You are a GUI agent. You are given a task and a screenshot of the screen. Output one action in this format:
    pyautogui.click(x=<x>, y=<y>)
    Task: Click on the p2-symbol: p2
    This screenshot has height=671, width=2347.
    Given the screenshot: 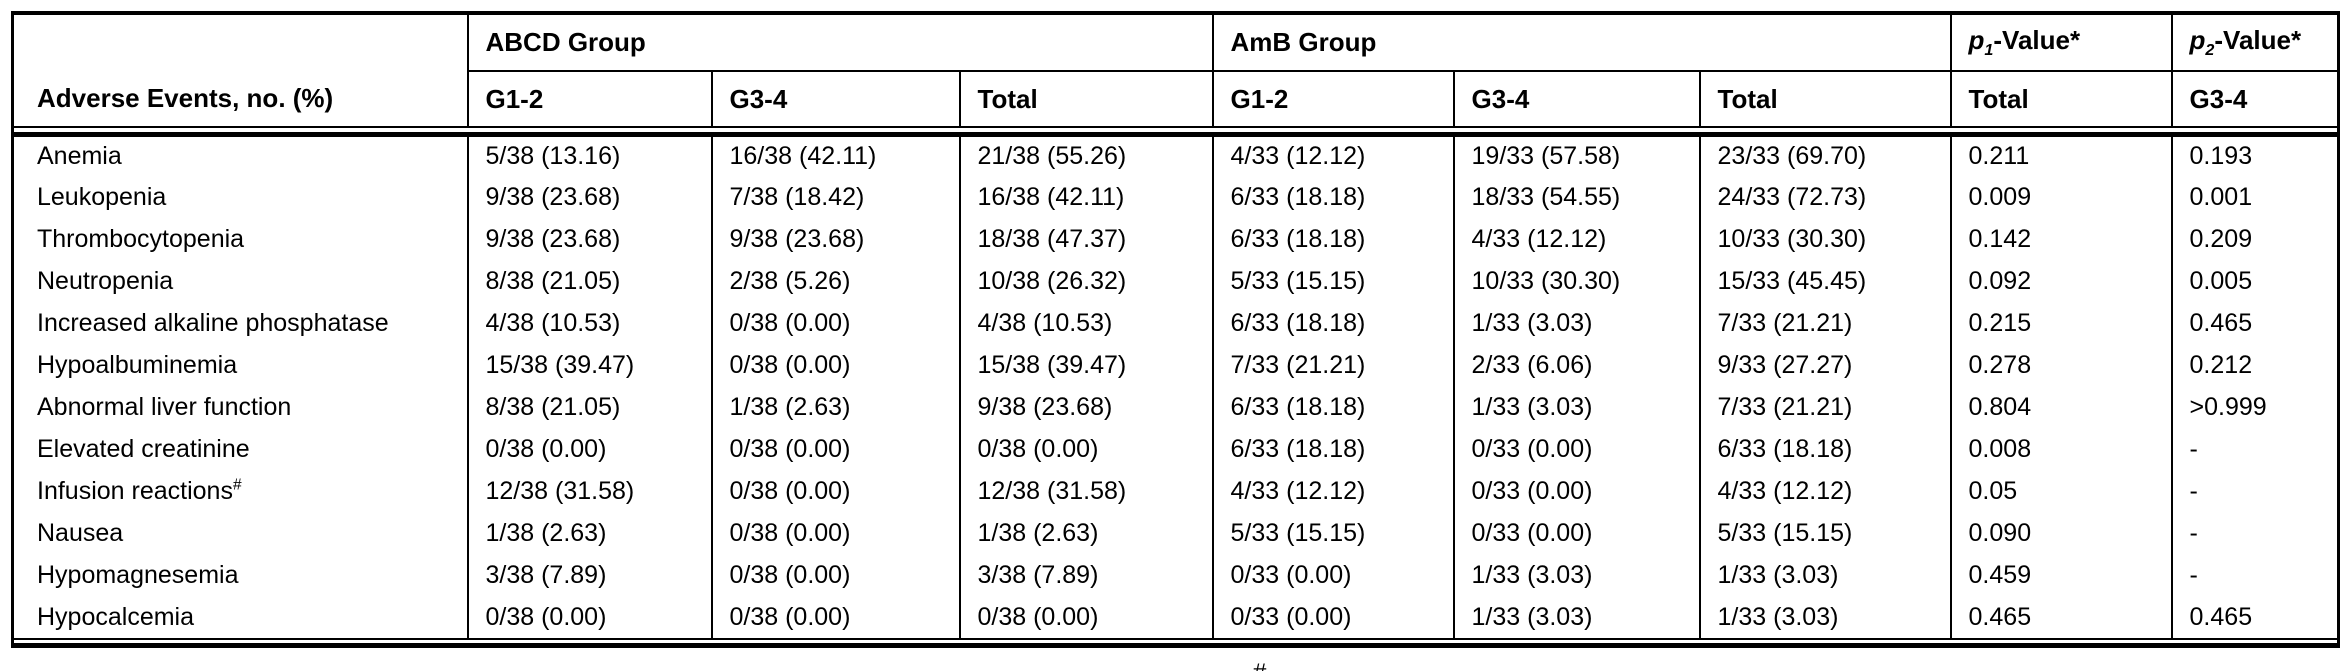 What is the action you would take?
    pyautogui.click(x=2202, y=42)
    